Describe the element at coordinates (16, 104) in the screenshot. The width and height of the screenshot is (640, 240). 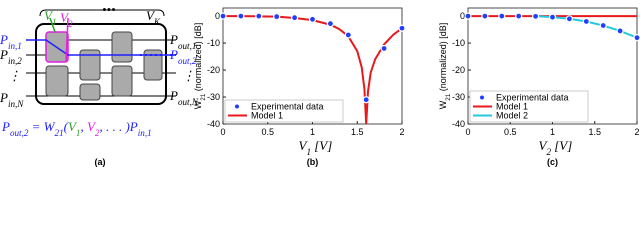
I see `subscript: in,N` at that location.